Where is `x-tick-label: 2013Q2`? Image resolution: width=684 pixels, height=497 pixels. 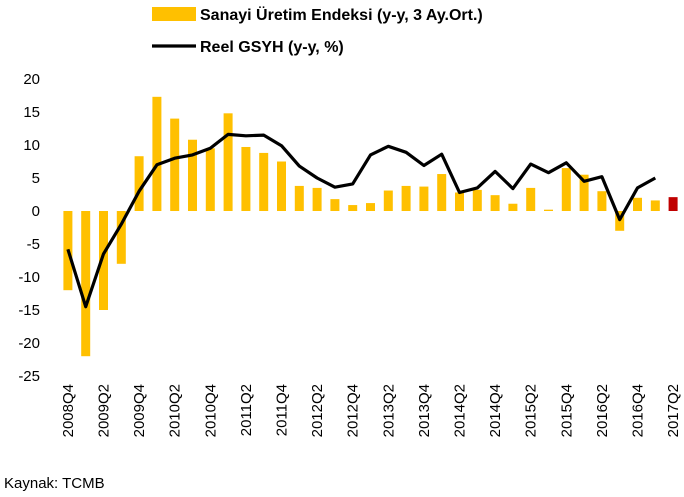 x-tick-label: 2013Q2 is located at coordinates (388, 410).